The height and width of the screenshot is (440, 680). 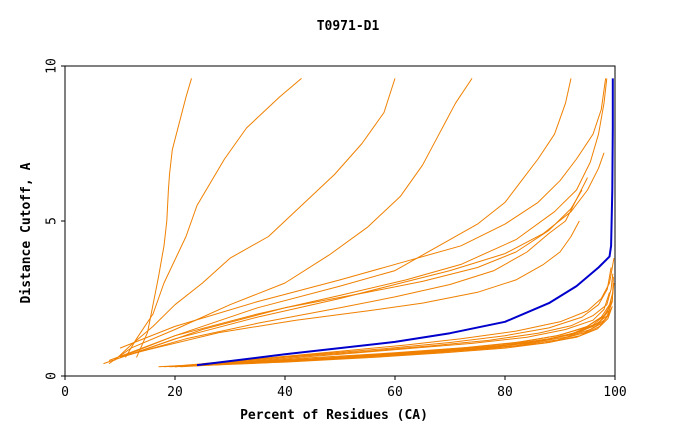 I want to click on y-axis-label: Distance Cutoff, A, so click(x=26, y=232).